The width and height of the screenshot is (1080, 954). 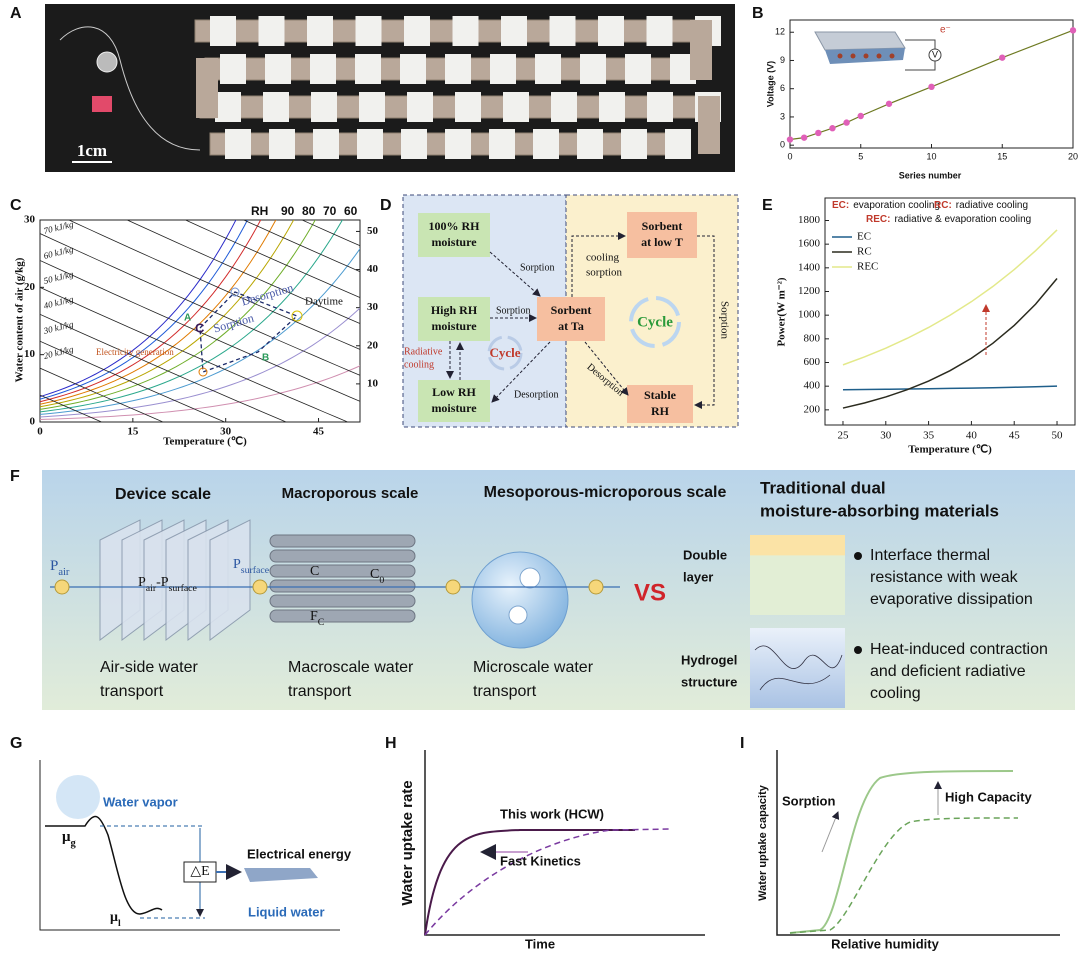 What do you see at coordinates (62, 587) in the screenshot?
I see `node` at bounding box center [62, 587].